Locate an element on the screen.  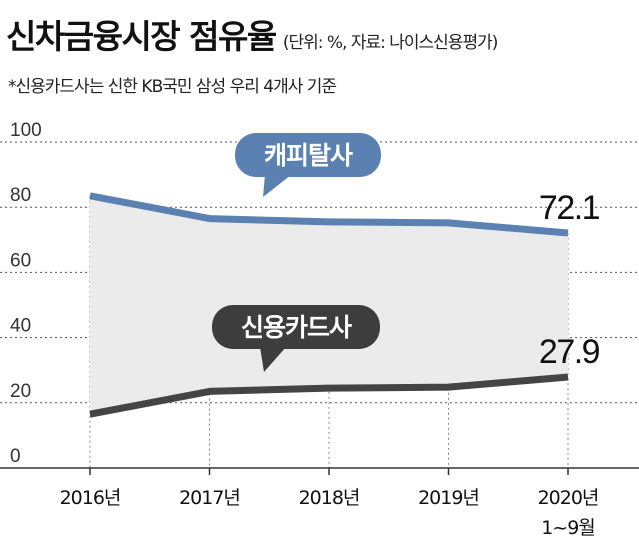
y-tick-40: 40 is located at coordinates (20, 326).